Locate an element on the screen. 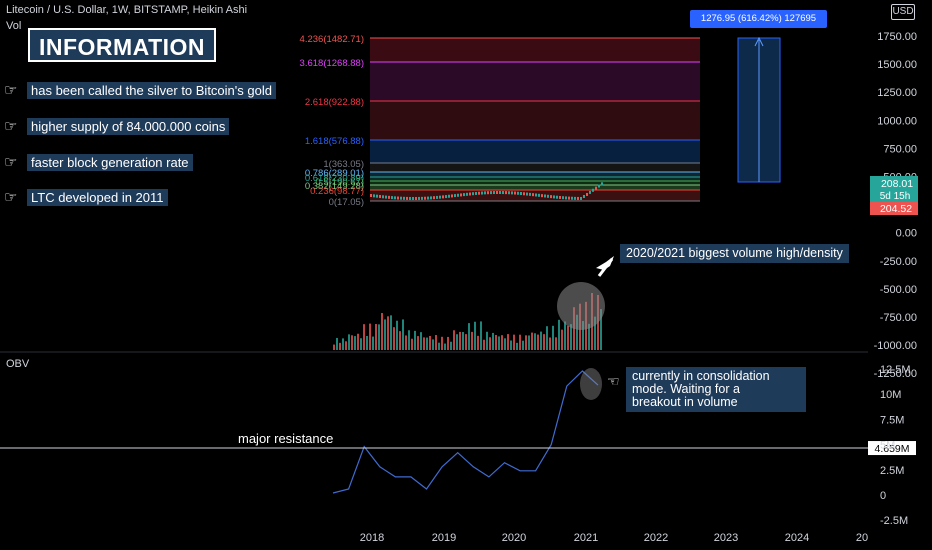  fib-level-label: 0(17.05) is located at coordinates (346, 202).